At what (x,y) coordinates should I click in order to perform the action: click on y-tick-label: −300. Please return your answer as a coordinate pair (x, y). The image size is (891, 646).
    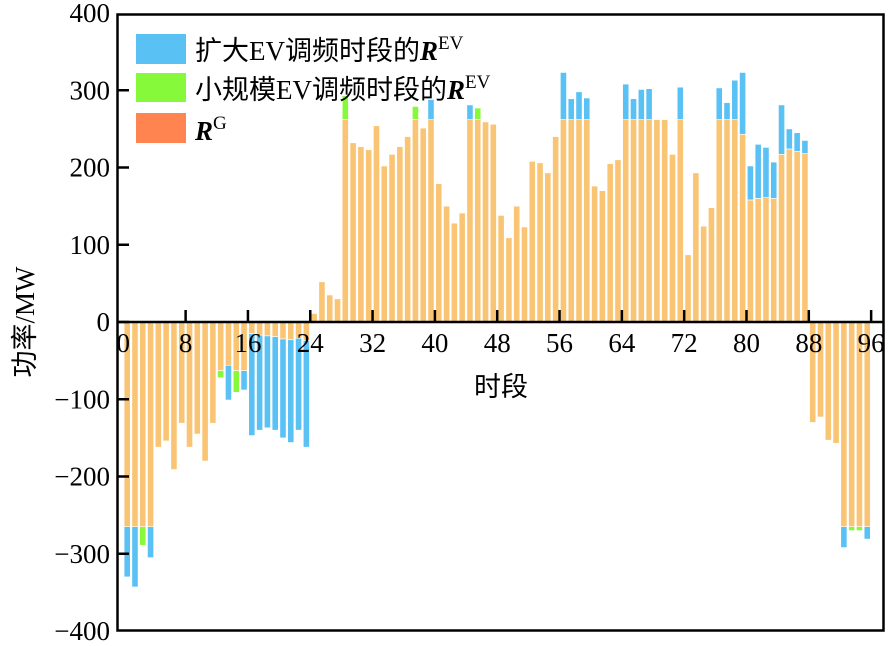
    Looking at the image, I should click on (82, 554).